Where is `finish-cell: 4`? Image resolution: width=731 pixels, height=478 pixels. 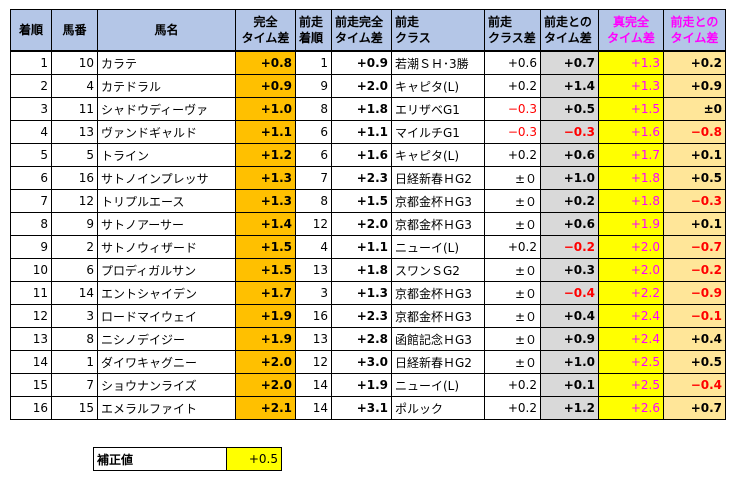
finish-cell: 4 is located at coordinates (31, 132).